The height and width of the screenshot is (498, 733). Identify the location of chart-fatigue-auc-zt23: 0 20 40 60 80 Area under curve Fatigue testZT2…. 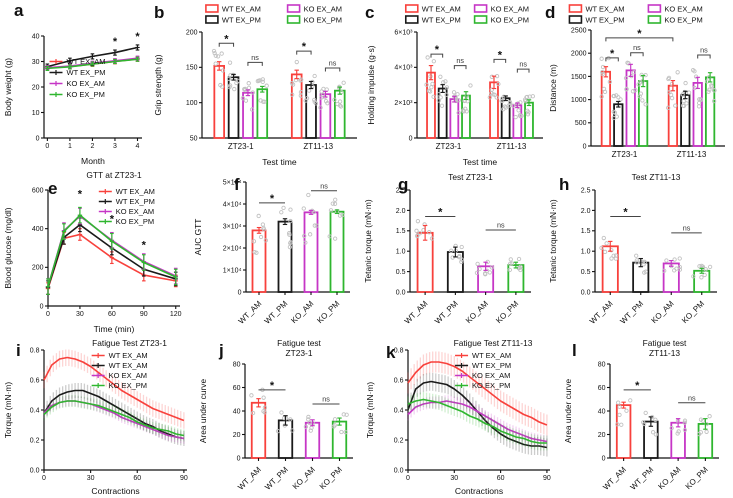
(275, 415).